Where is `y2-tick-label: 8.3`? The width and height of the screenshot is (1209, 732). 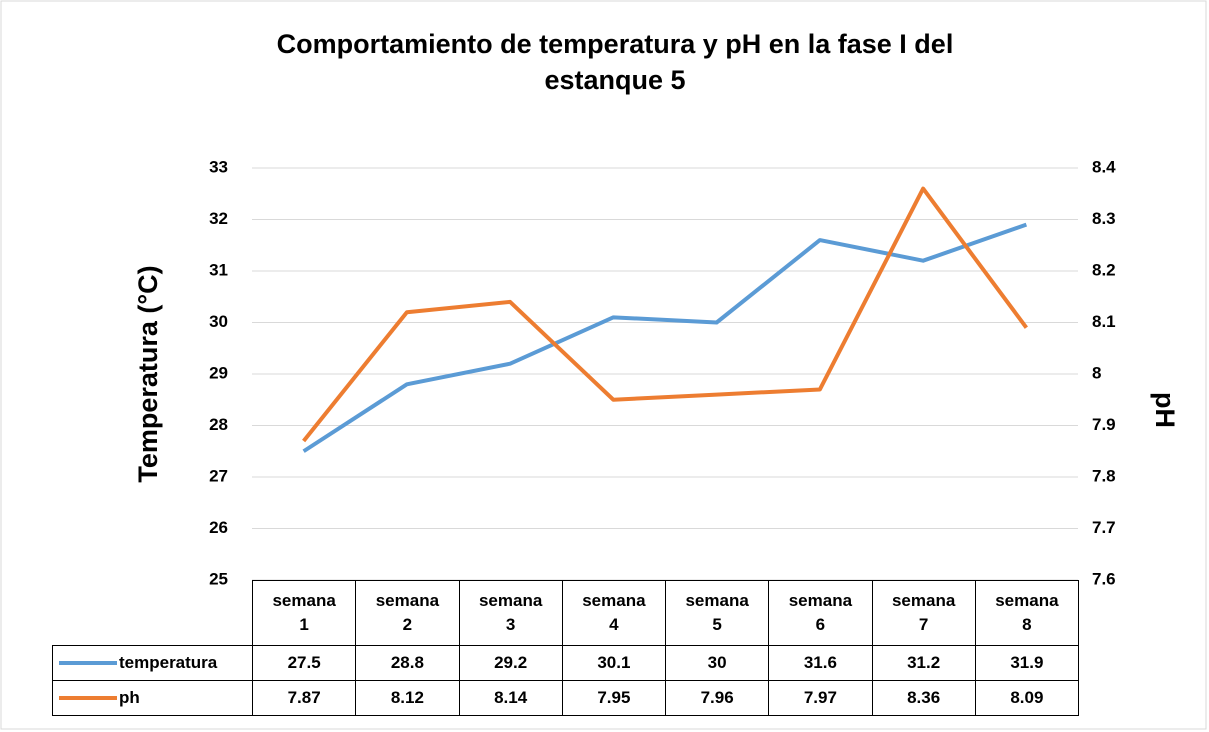 y2-tick-label: 8.3 is located at coordinates (1104, 218).